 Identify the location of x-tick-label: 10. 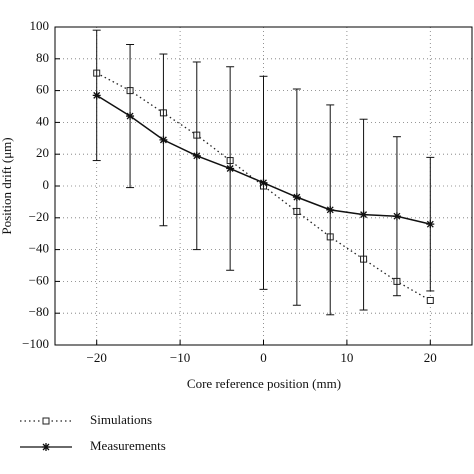
(346, 357).